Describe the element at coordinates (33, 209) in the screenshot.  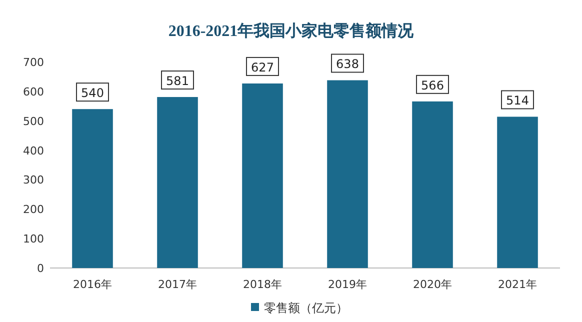
I see `y-tick-label: 200` at that location.